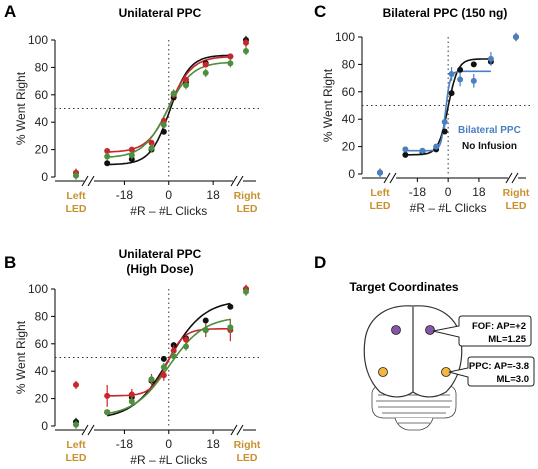 Image resolution: width=538 pixels, height=469 pixels. I want to click on panel-d-title: Target Coordinates, so click(403, 287).